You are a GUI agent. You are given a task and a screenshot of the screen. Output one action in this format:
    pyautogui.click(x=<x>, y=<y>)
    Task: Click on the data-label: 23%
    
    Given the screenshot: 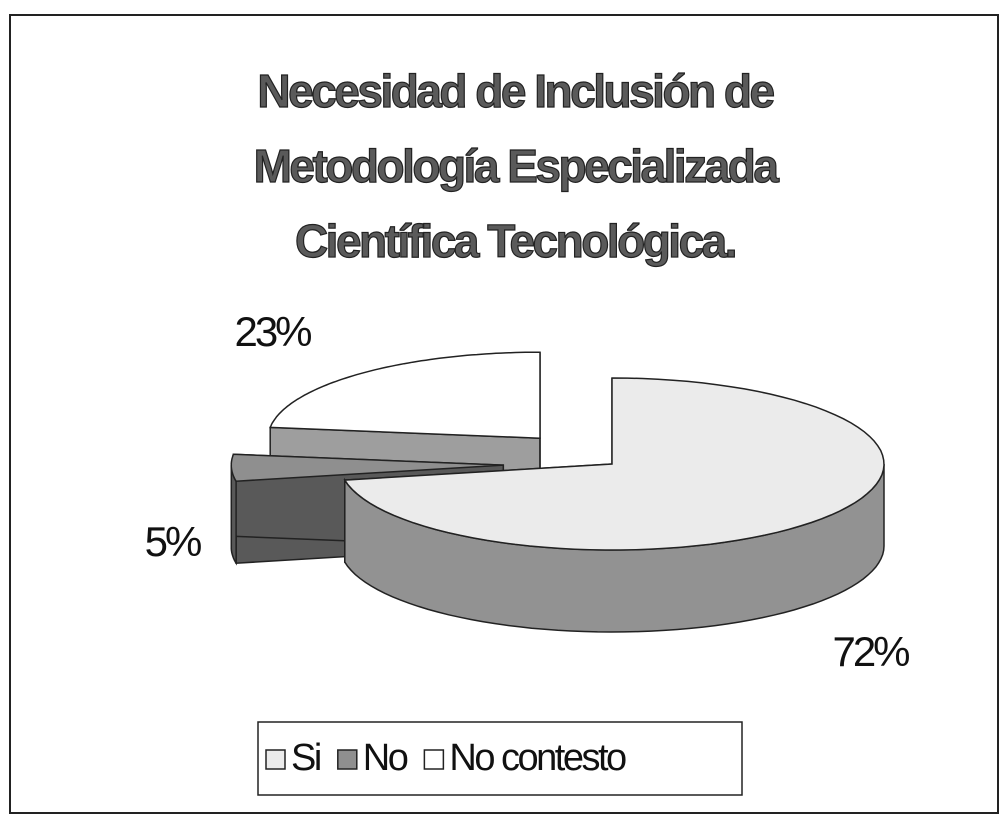 What is the action you would take?
    pyautogui.click(x=272, y=331)
    